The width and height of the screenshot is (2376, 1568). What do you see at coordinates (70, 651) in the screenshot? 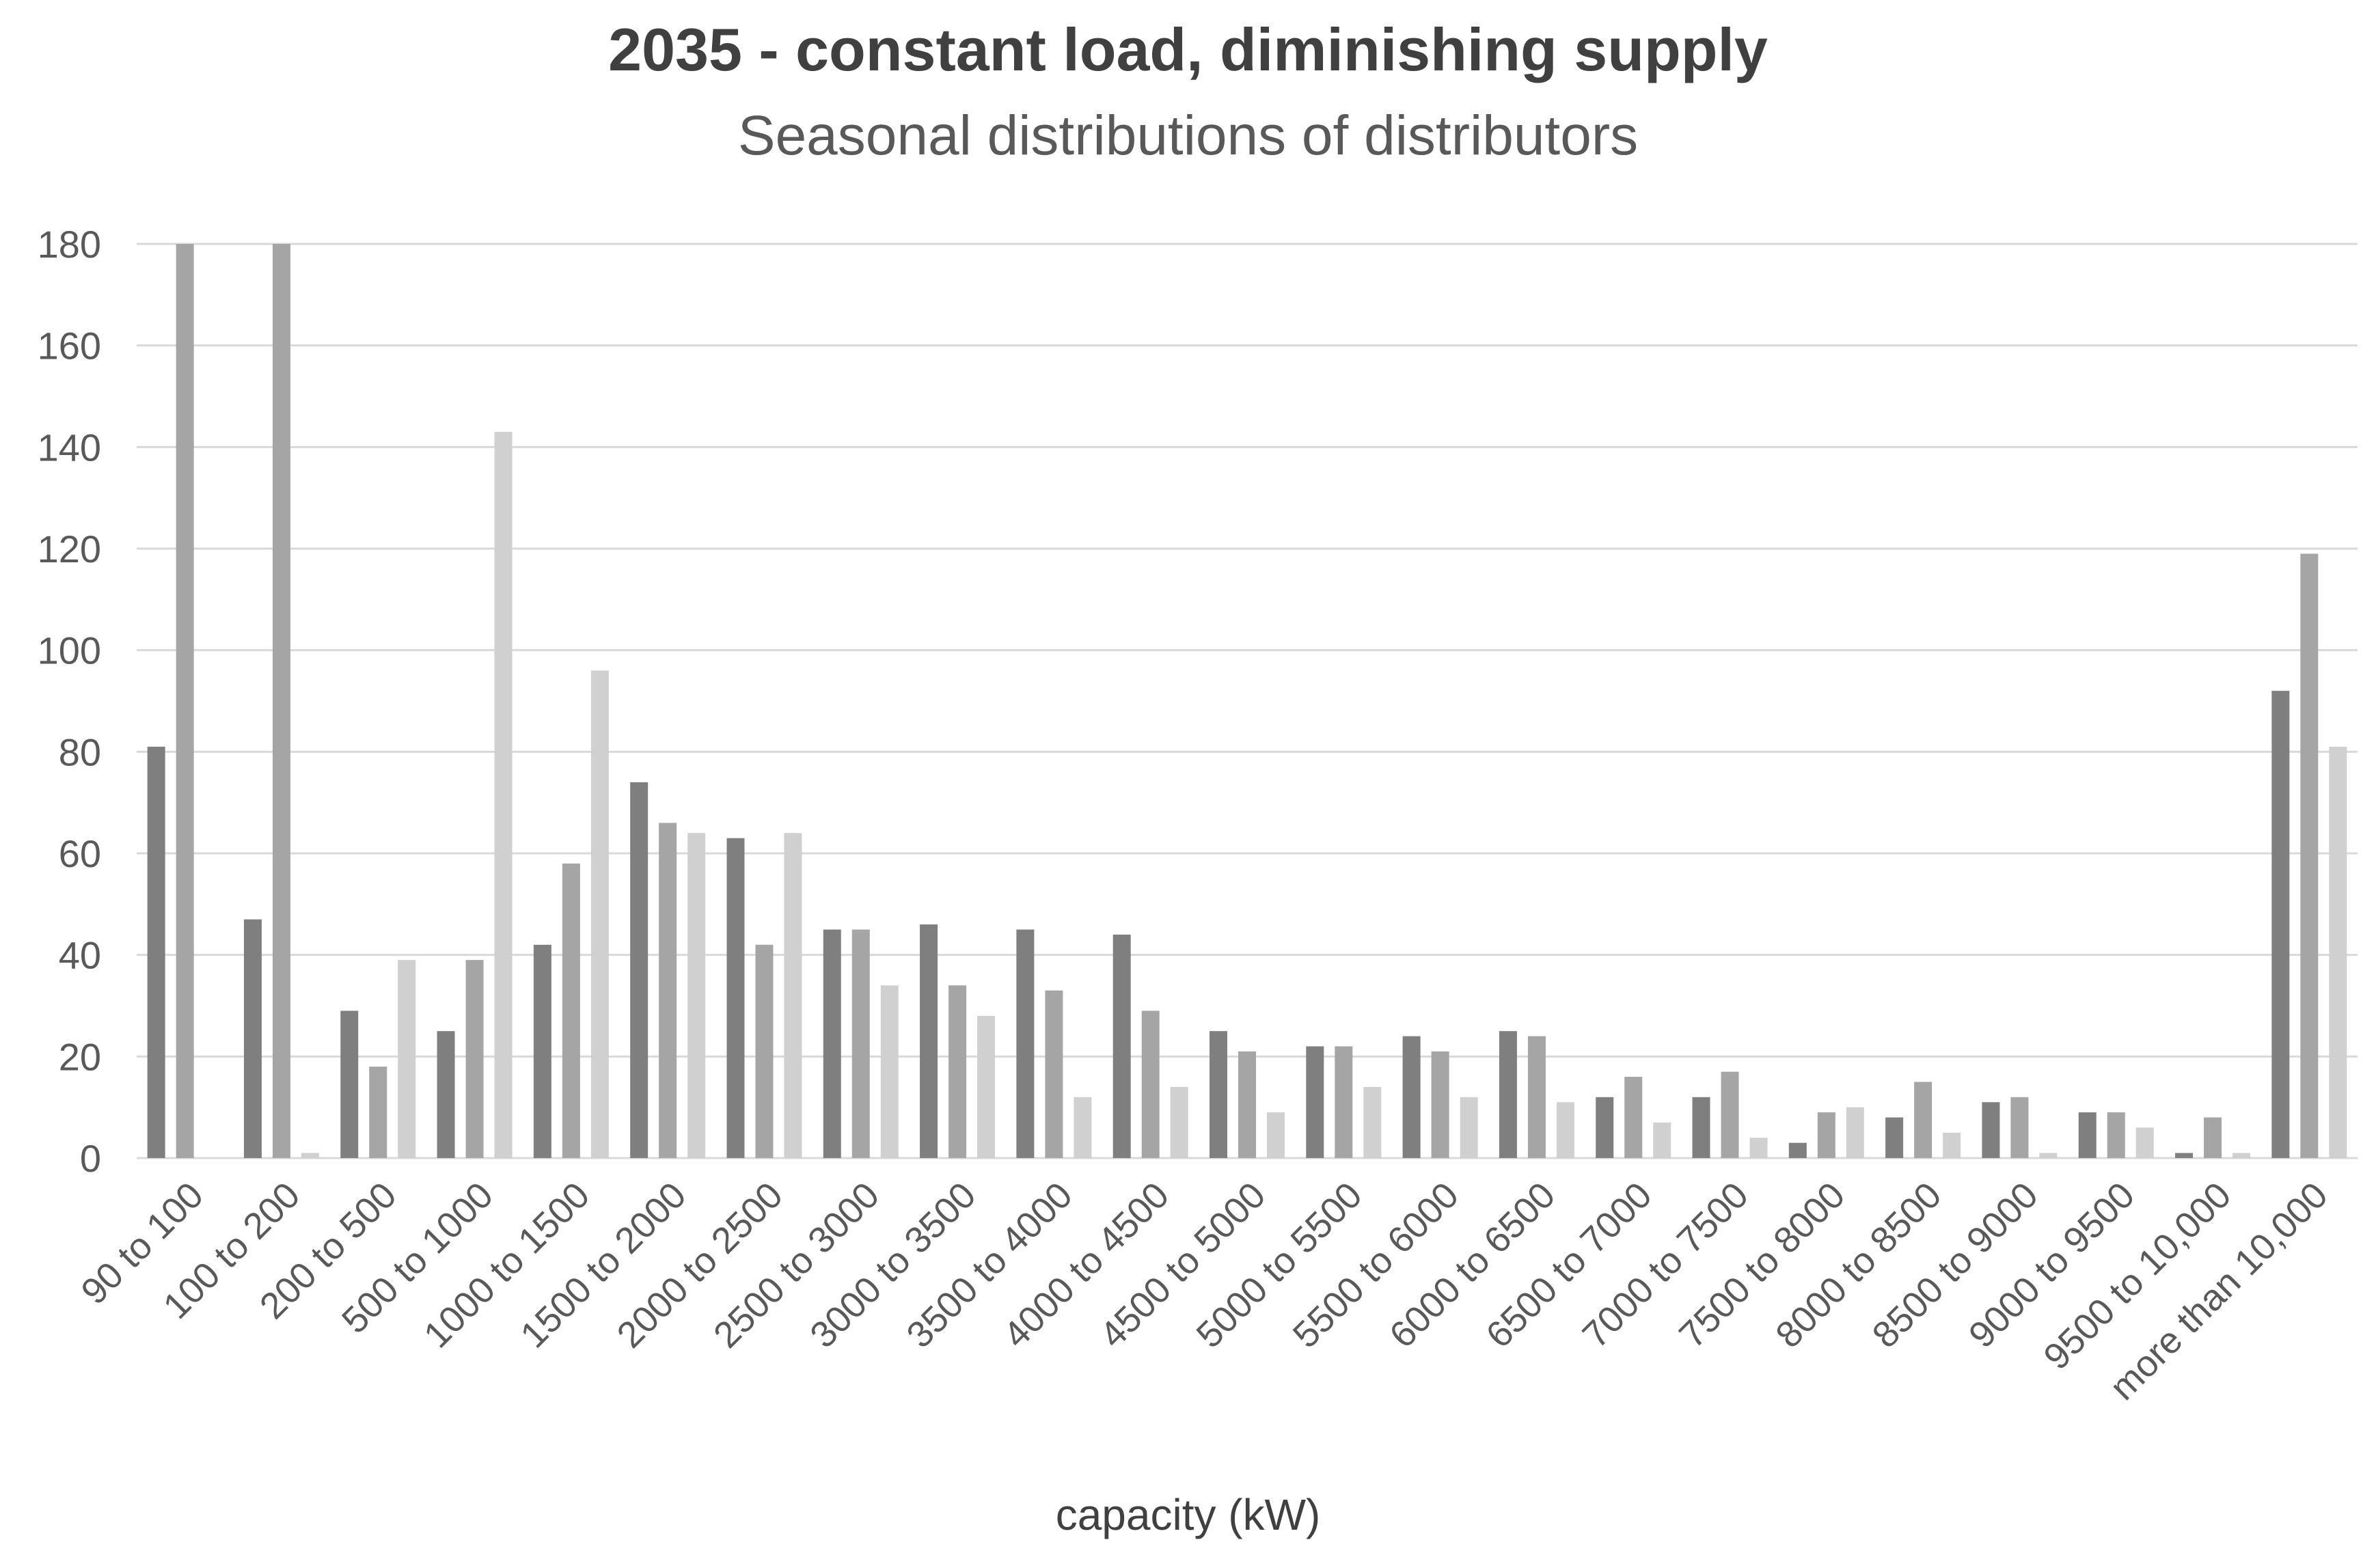
I see `y-tick-label: 100` at bounding box center [70, 651].